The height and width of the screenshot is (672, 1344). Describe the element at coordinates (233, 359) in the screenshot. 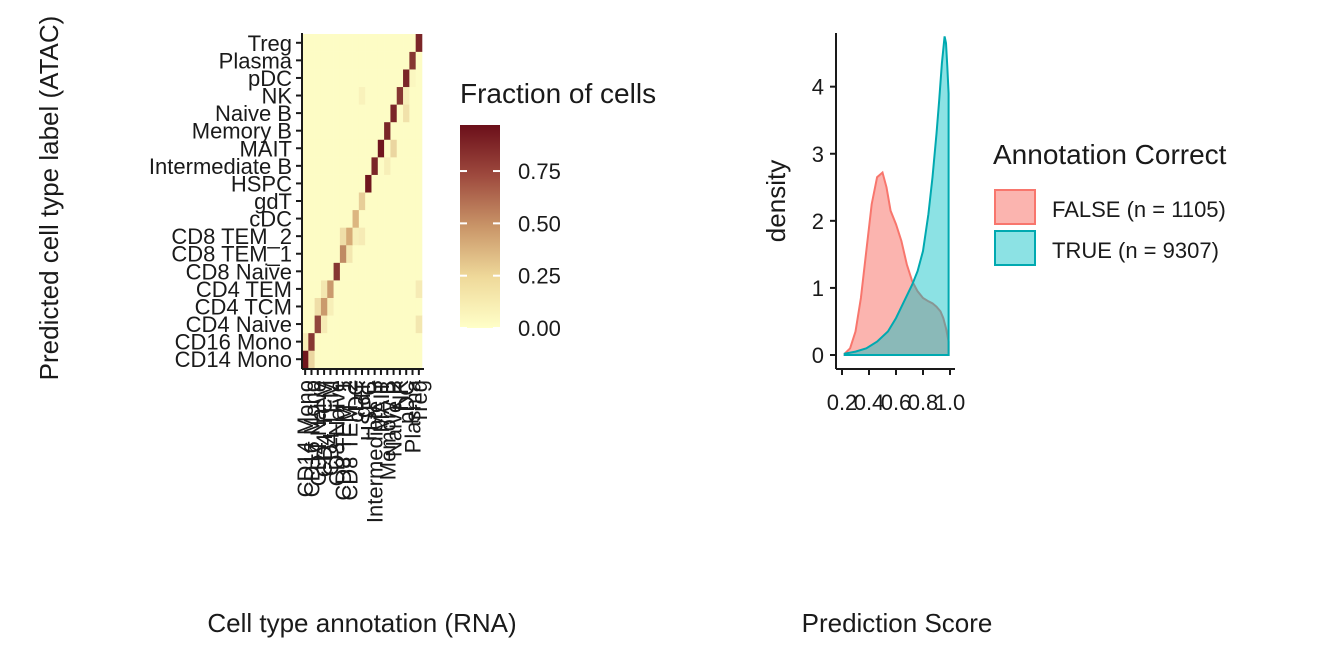

I see `heatmap-y-tick-label: CD14 Mono` at that location.